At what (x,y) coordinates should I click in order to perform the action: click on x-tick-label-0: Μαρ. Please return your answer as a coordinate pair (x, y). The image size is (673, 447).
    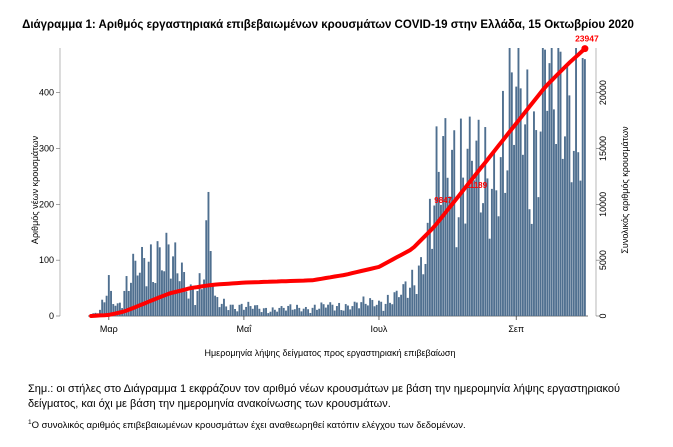
    Looking at the image, I should click on (109, 329).